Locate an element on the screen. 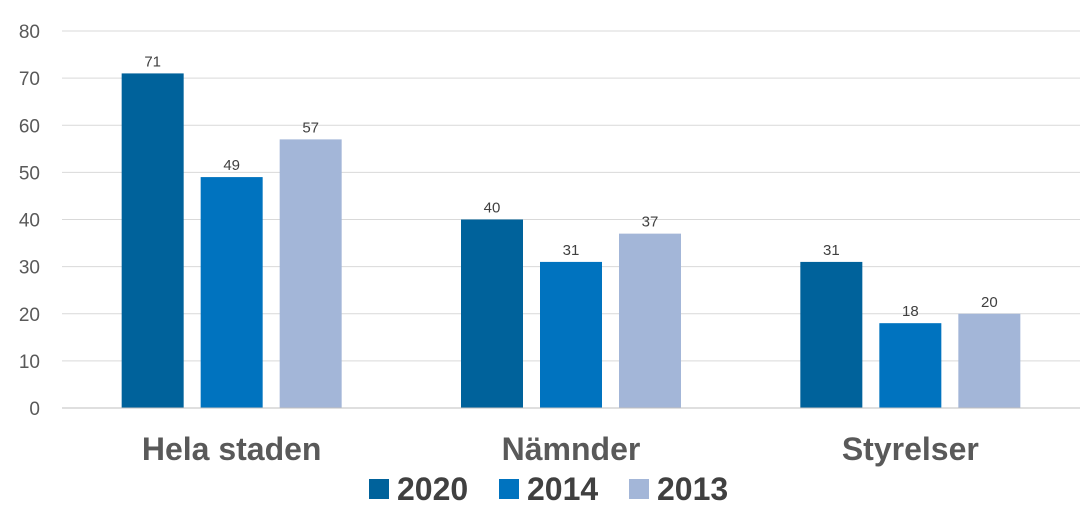 The width and height of the screenshot is (1084, 514). legend-item-2020: 2020 is located at coordinates (418, 489).